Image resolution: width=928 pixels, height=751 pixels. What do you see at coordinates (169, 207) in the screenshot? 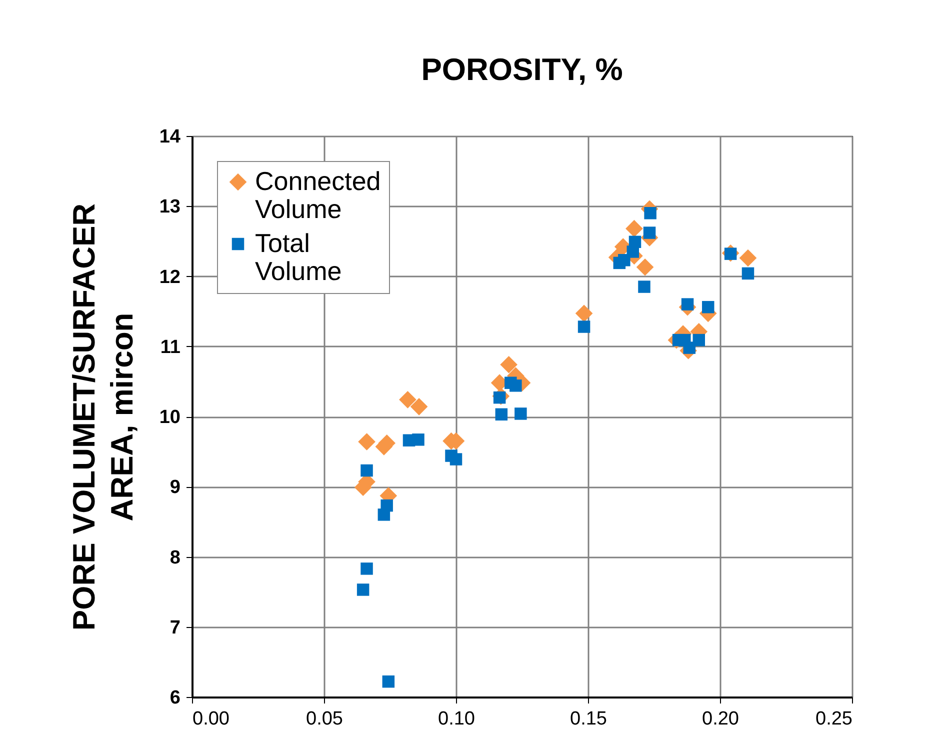
I see `y-tick-label: 13` at bounding box center [169, 207].